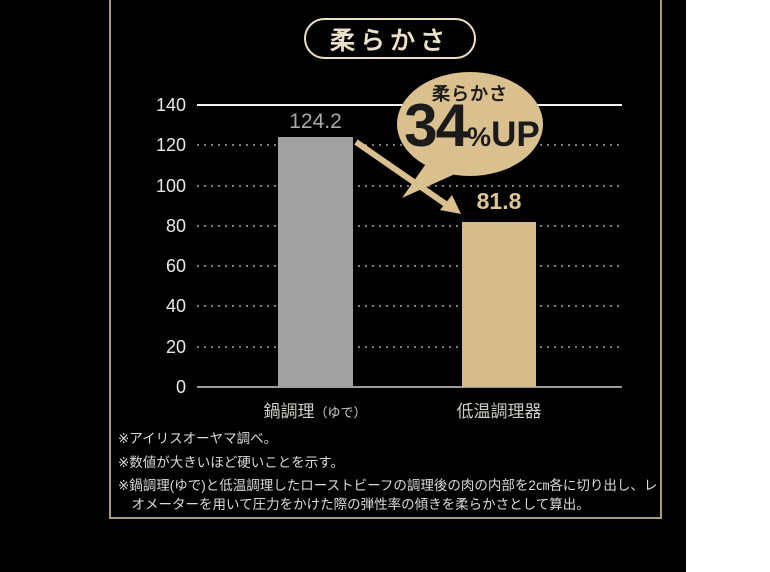 This screenshot has width=770, height=572. I want to click on x-label-low-temp-cooker: 低温調理器, so click(499, 411).